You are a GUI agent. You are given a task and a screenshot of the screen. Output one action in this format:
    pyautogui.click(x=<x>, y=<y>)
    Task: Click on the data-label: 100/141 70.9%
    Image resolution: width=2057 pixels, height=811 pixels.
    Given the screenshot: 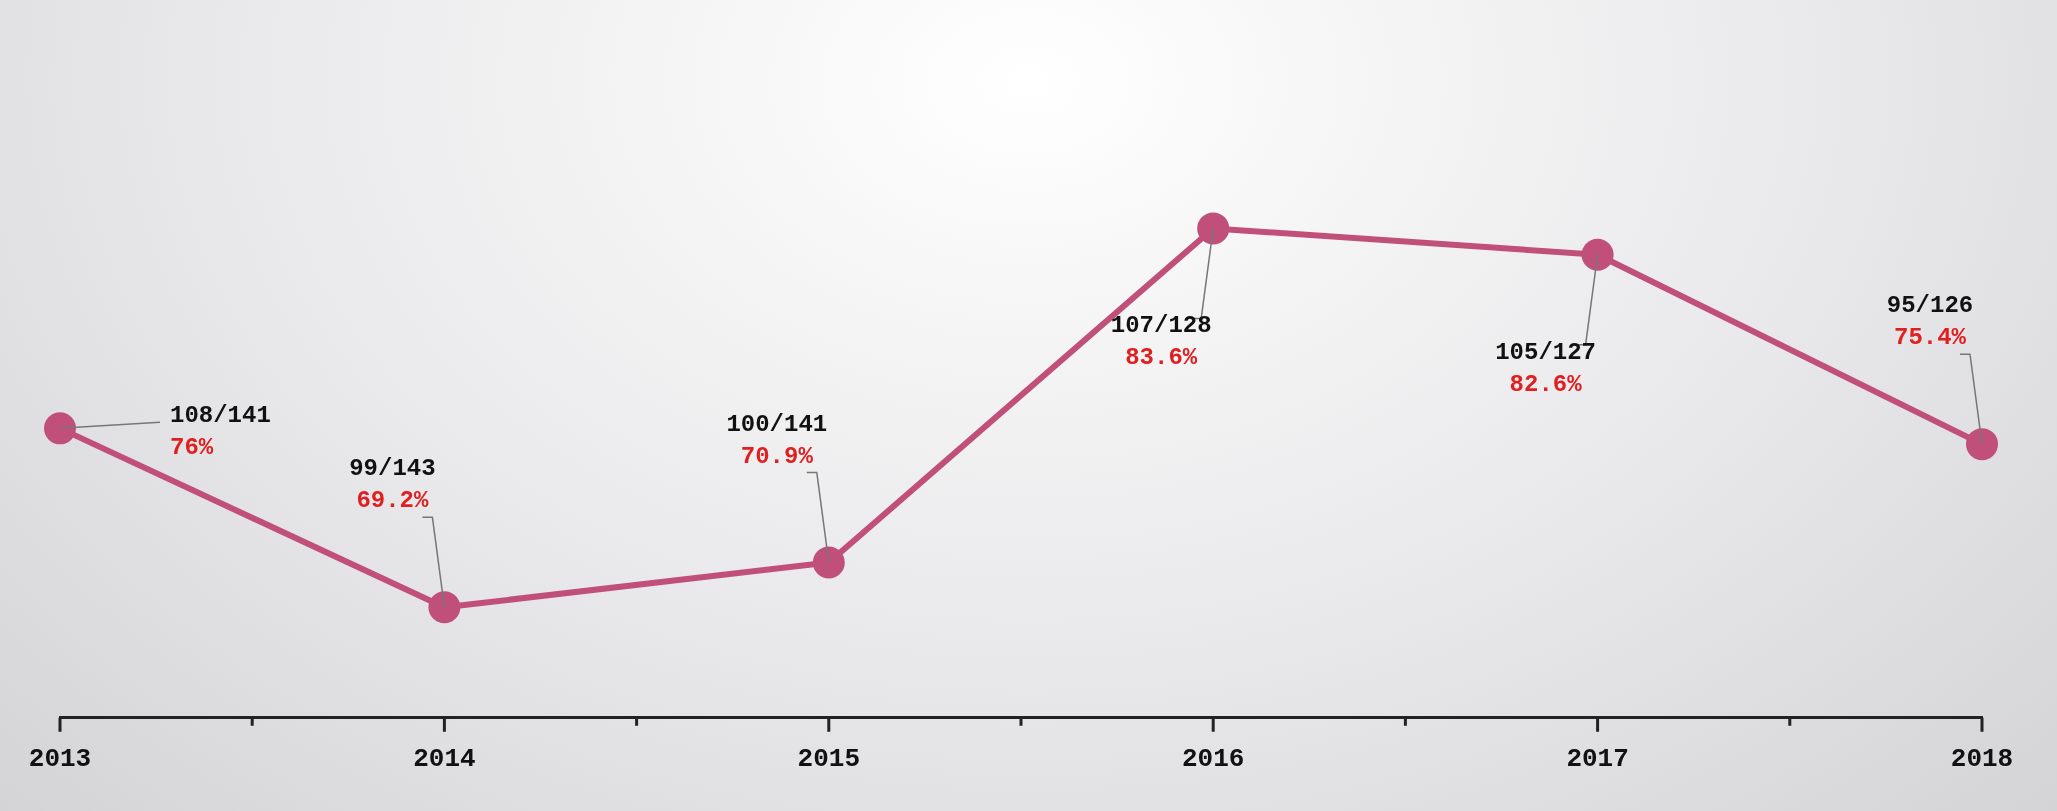 What is the action you would take?
    pyautogui.click(x=777, y=440)
    